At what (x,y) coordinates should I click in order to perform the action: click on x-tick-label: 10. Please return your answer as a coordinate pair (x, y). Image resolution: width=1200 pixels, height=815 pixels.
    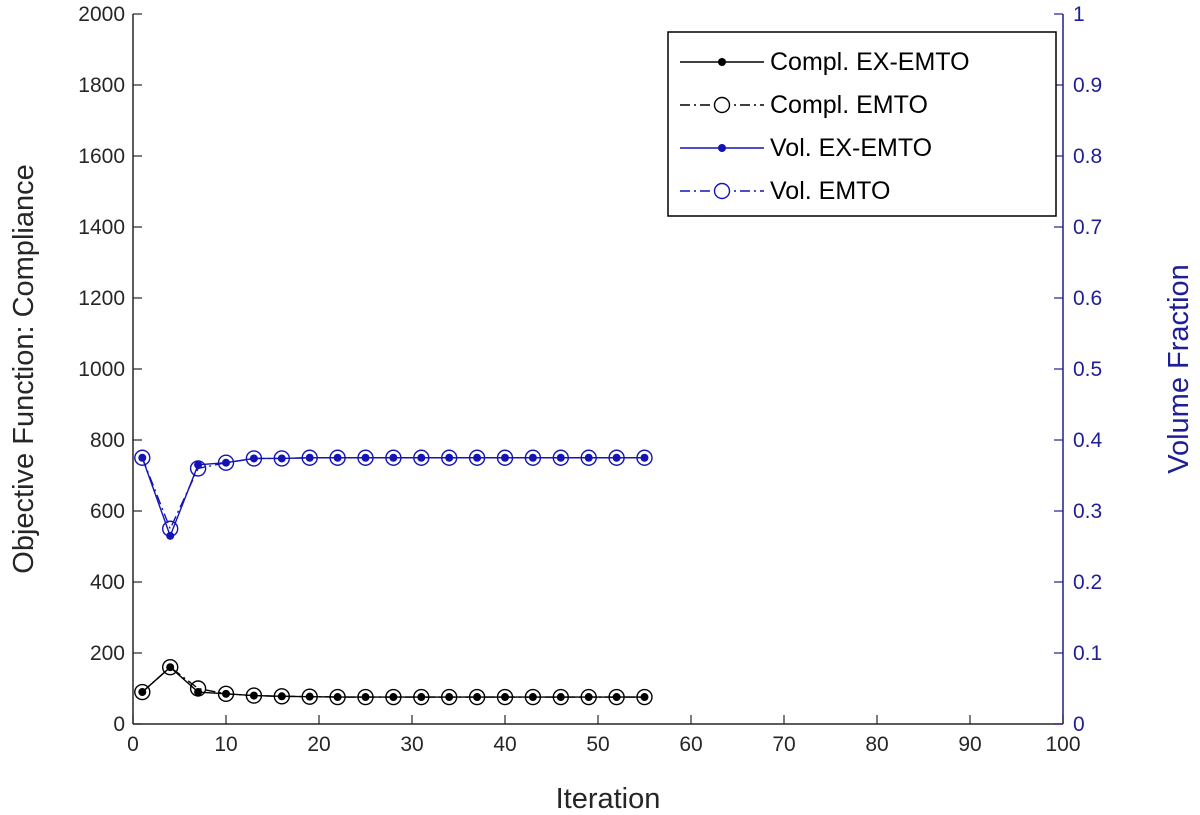
    Looking at the image, I should click on (225, 744).